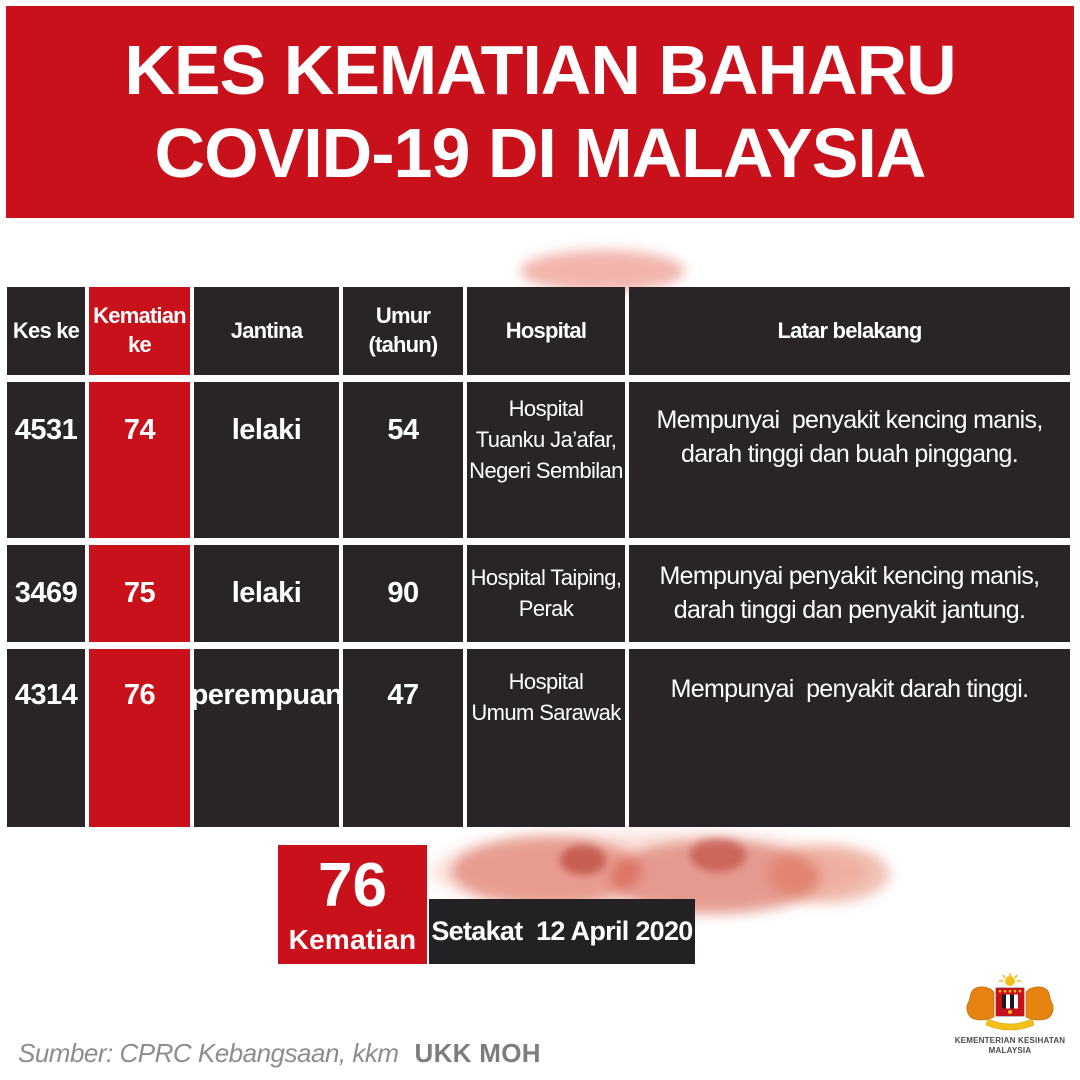 This screenshot has height=1080, width=1080. What do you see at coordinates (267, 738) in the screenshot?
I see `cell-jantina: perempuan` at bounding box center [267, 738].